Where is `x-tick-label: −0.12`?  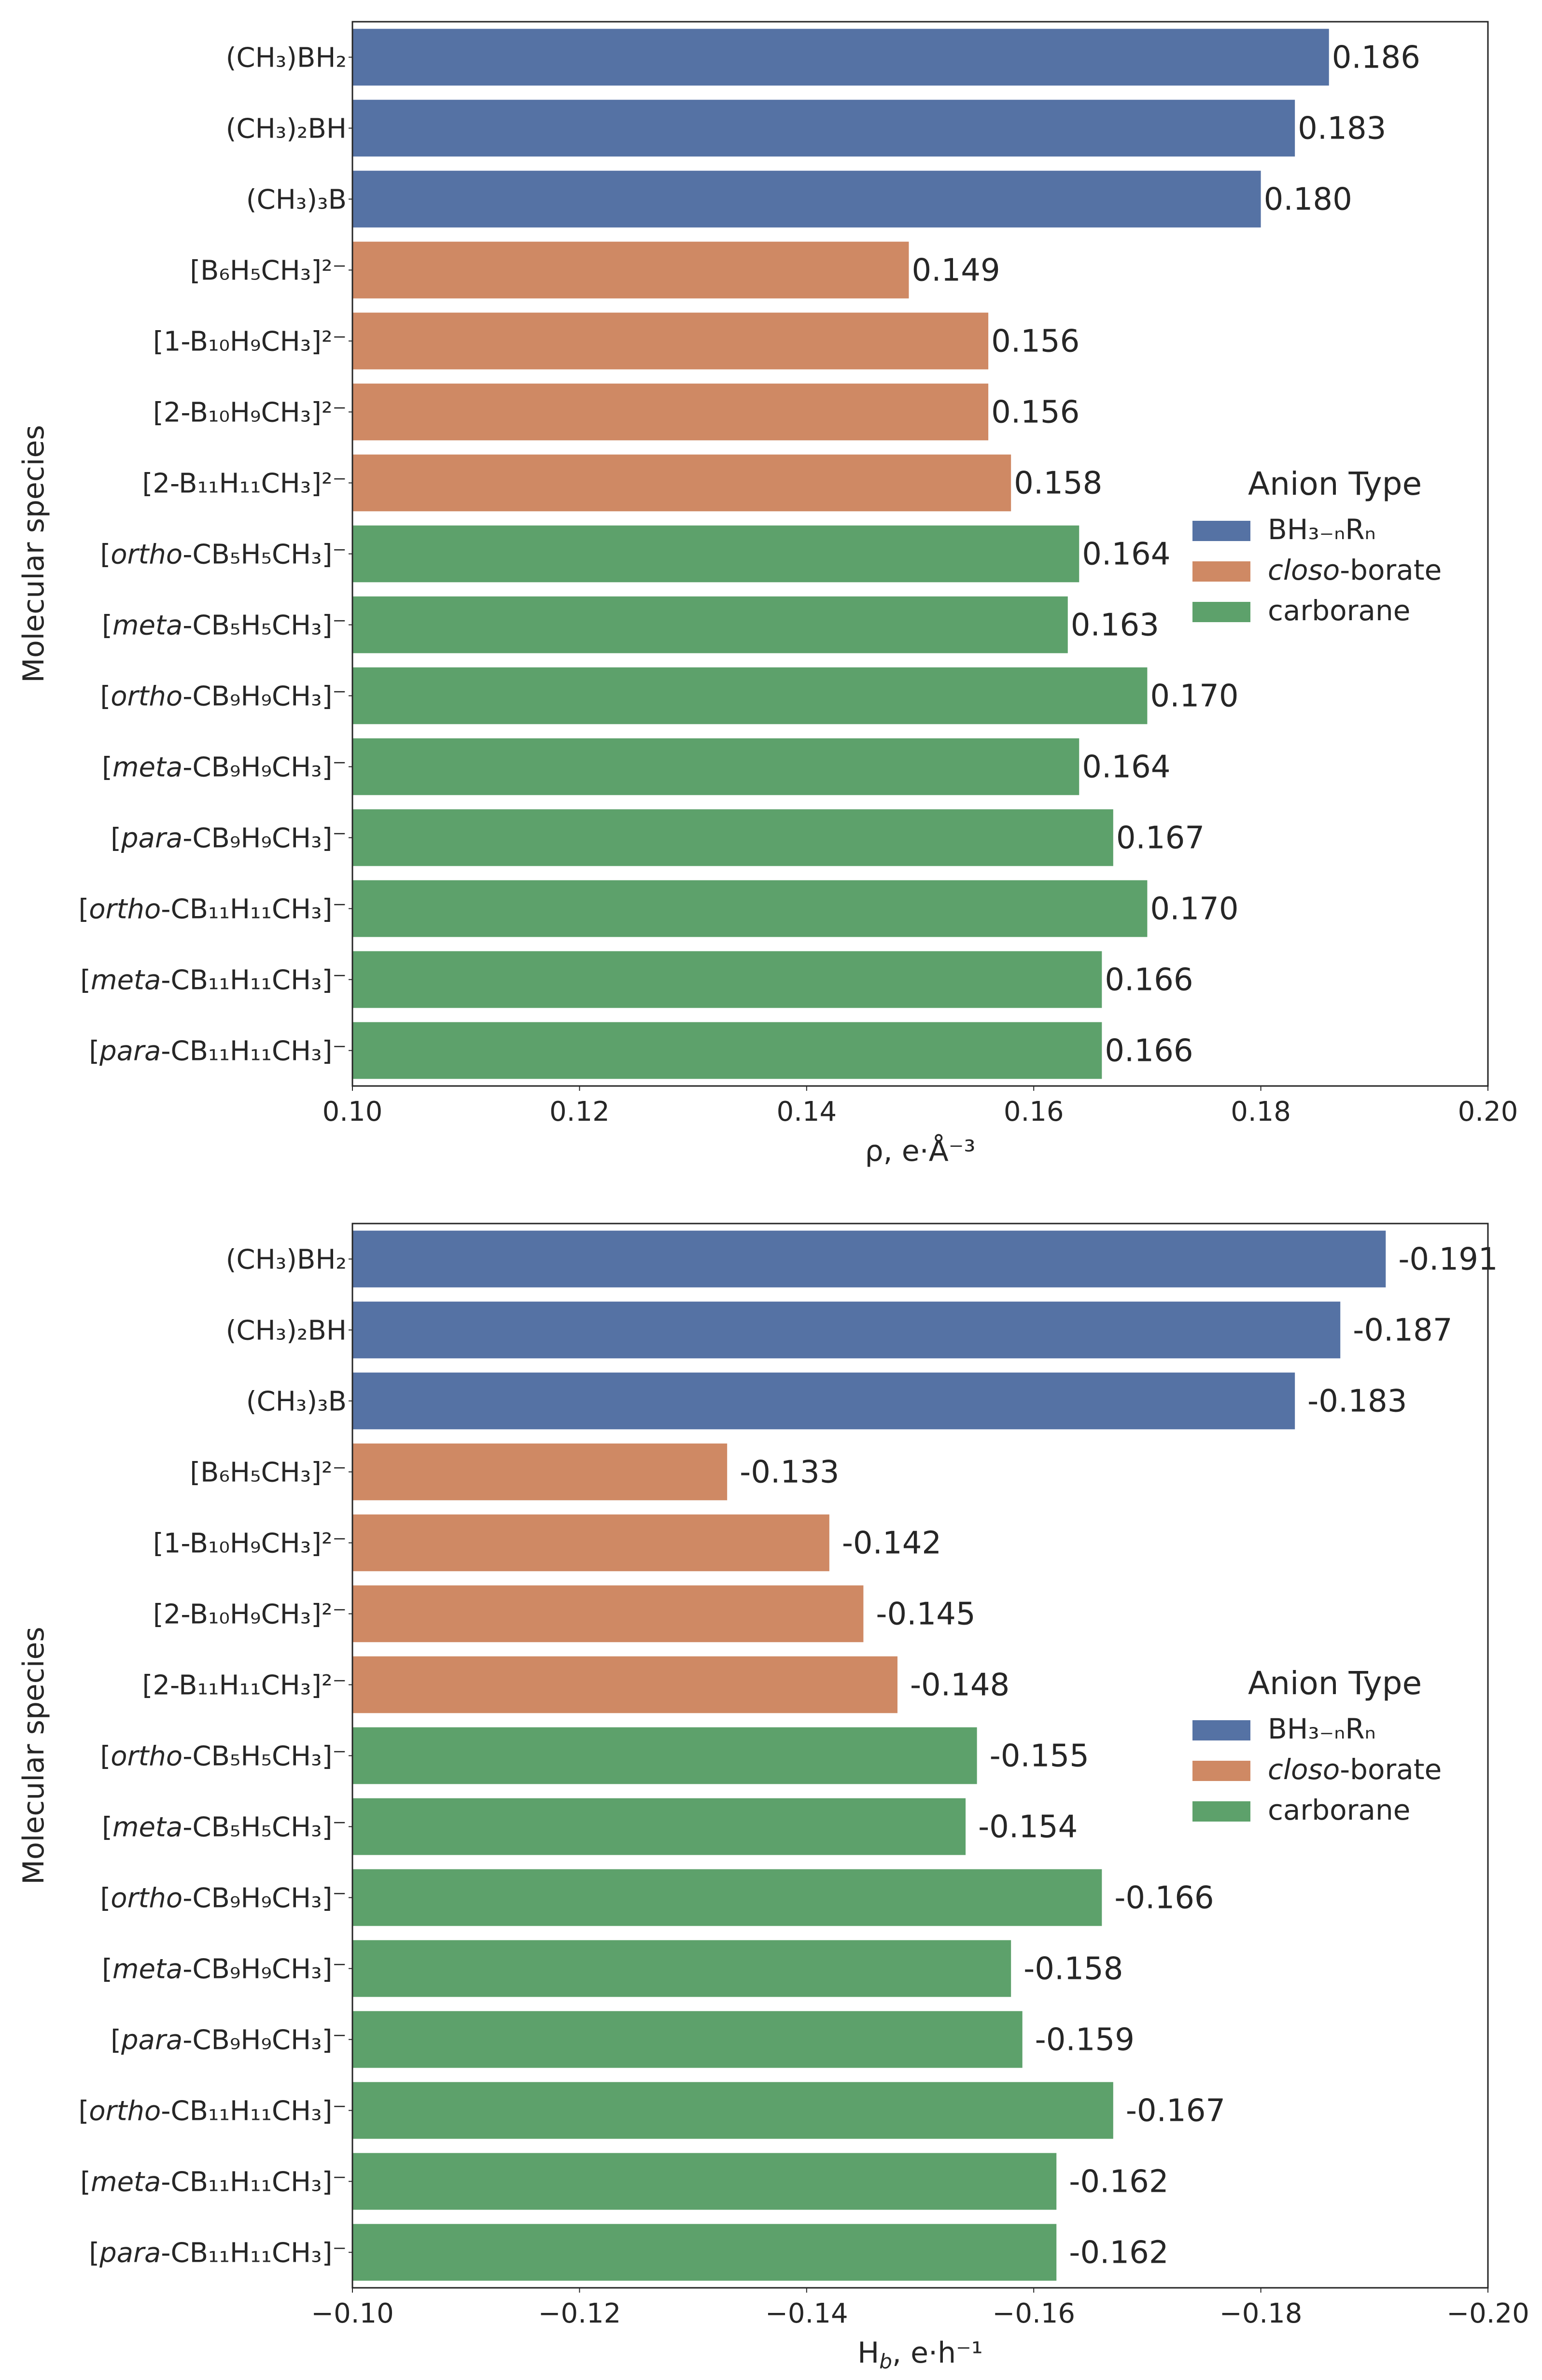
x-tick-label: −0.12 is located at coordinates (580, 2313).